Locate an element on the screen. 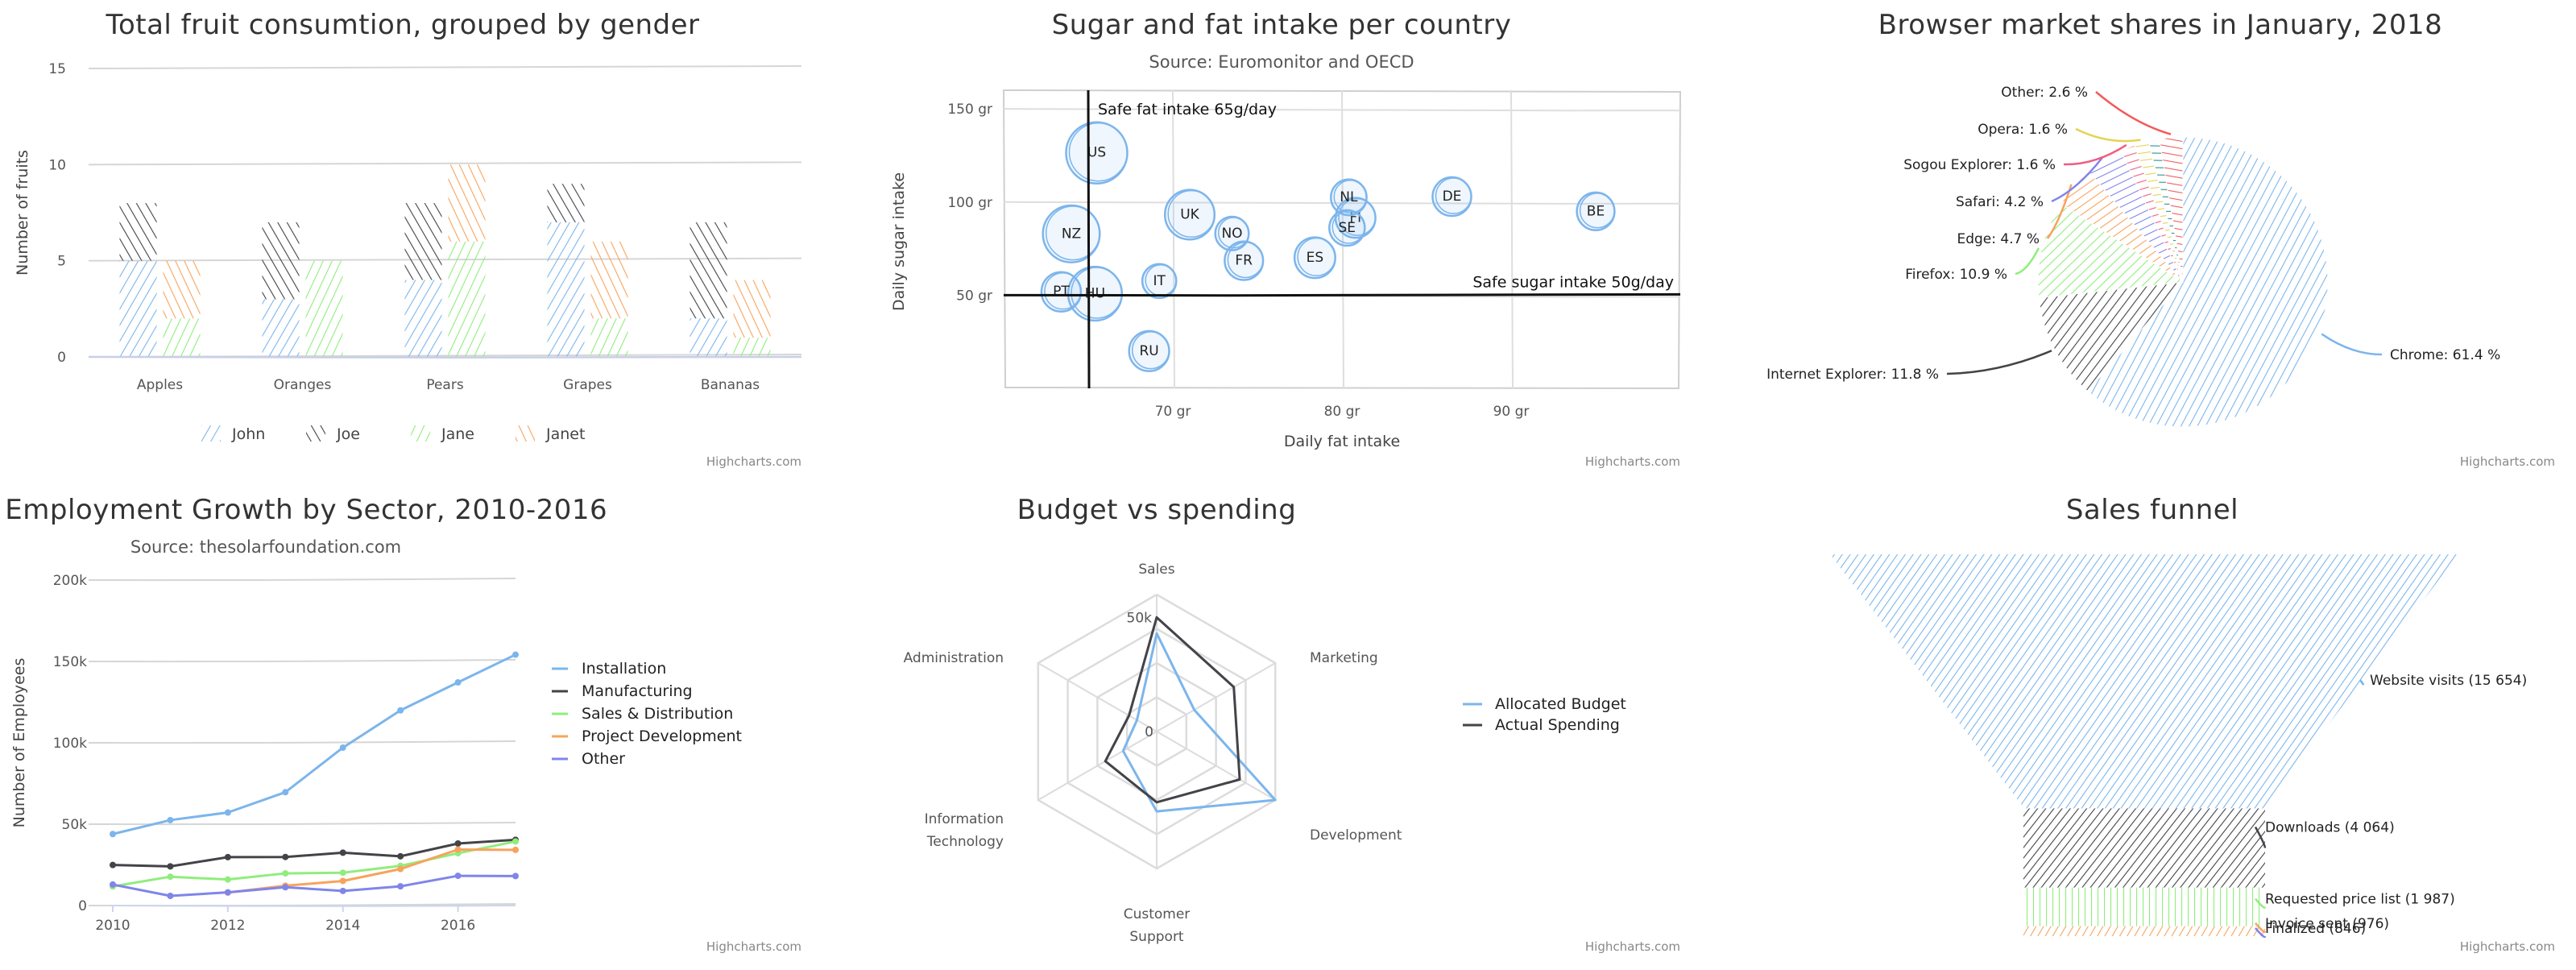  y-tick-label: 50k is located at coordinates (75, 825).